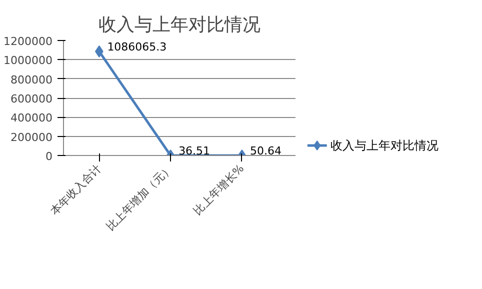 This screenshot has width=482, height=289. I want to click on y-tick-label: 0, so click(49, 156).